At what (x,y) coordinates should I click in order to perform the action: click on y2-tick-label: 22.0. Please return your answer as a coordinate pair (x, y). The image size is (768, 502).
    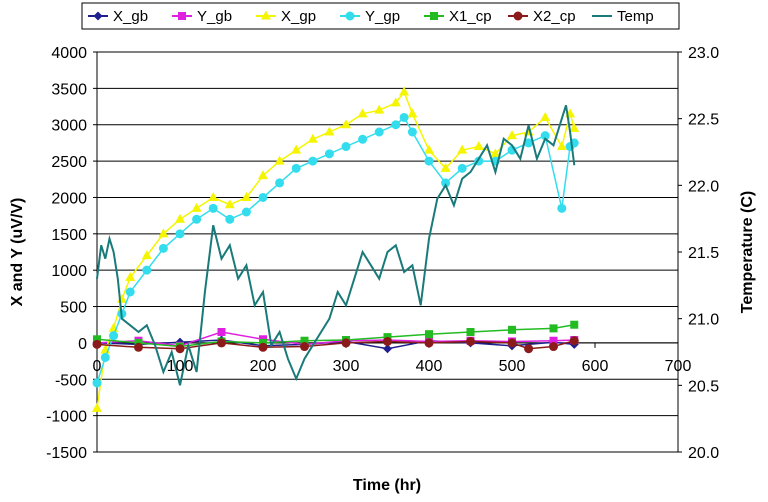
    Looking at the image, I should click on (703, 186).